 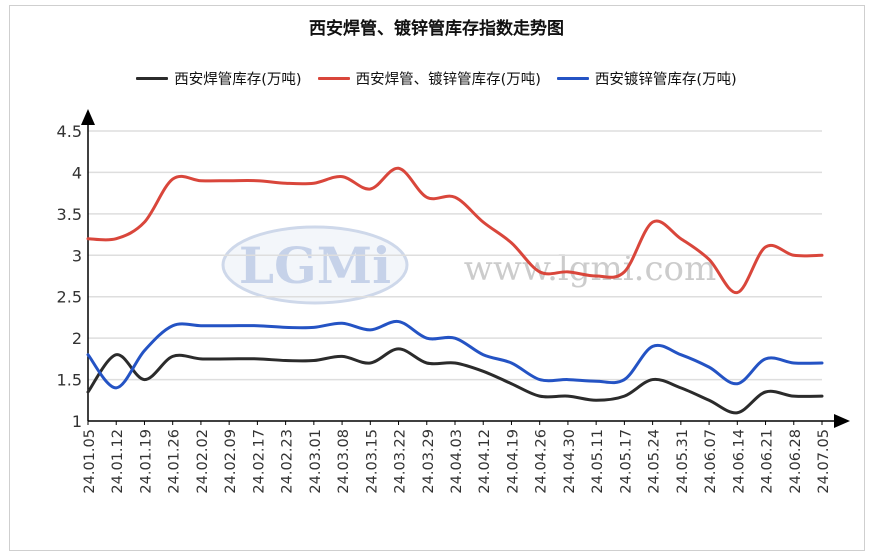 What do you see at coordinates (152, 78) in the screenshot?
I see `legend-swatch-welded` at bounding box center [152, 78].